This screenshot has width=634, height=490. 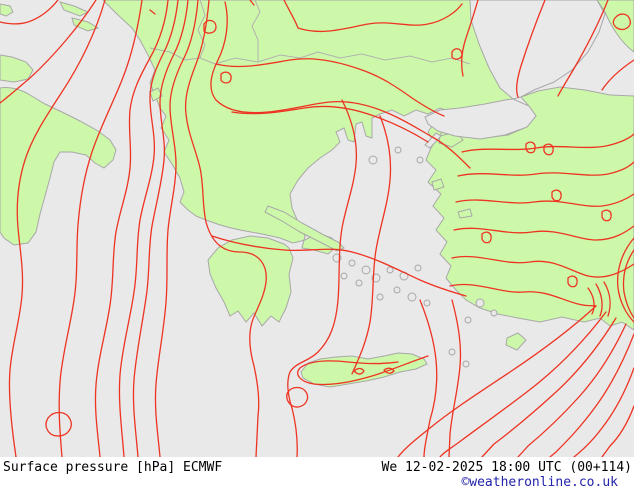 I want to click on land-peloponnese, so click(x=250, y=281).